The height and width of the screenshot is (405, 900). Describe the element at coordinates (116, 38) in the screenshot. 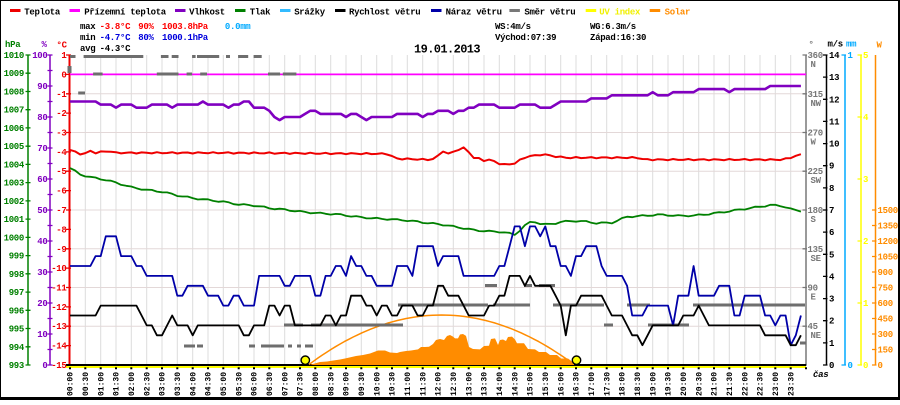

I see `svg-text: -4.7°C` at that location.